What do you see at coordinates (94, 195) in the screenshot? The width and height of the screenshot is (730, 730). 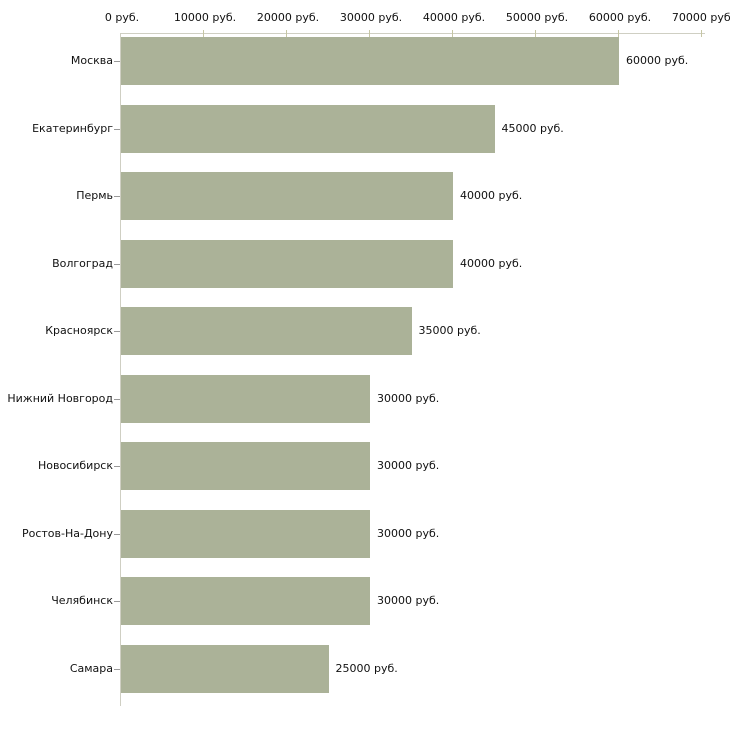 I see `category-label: Пермь` at bounding box center [94, 195].